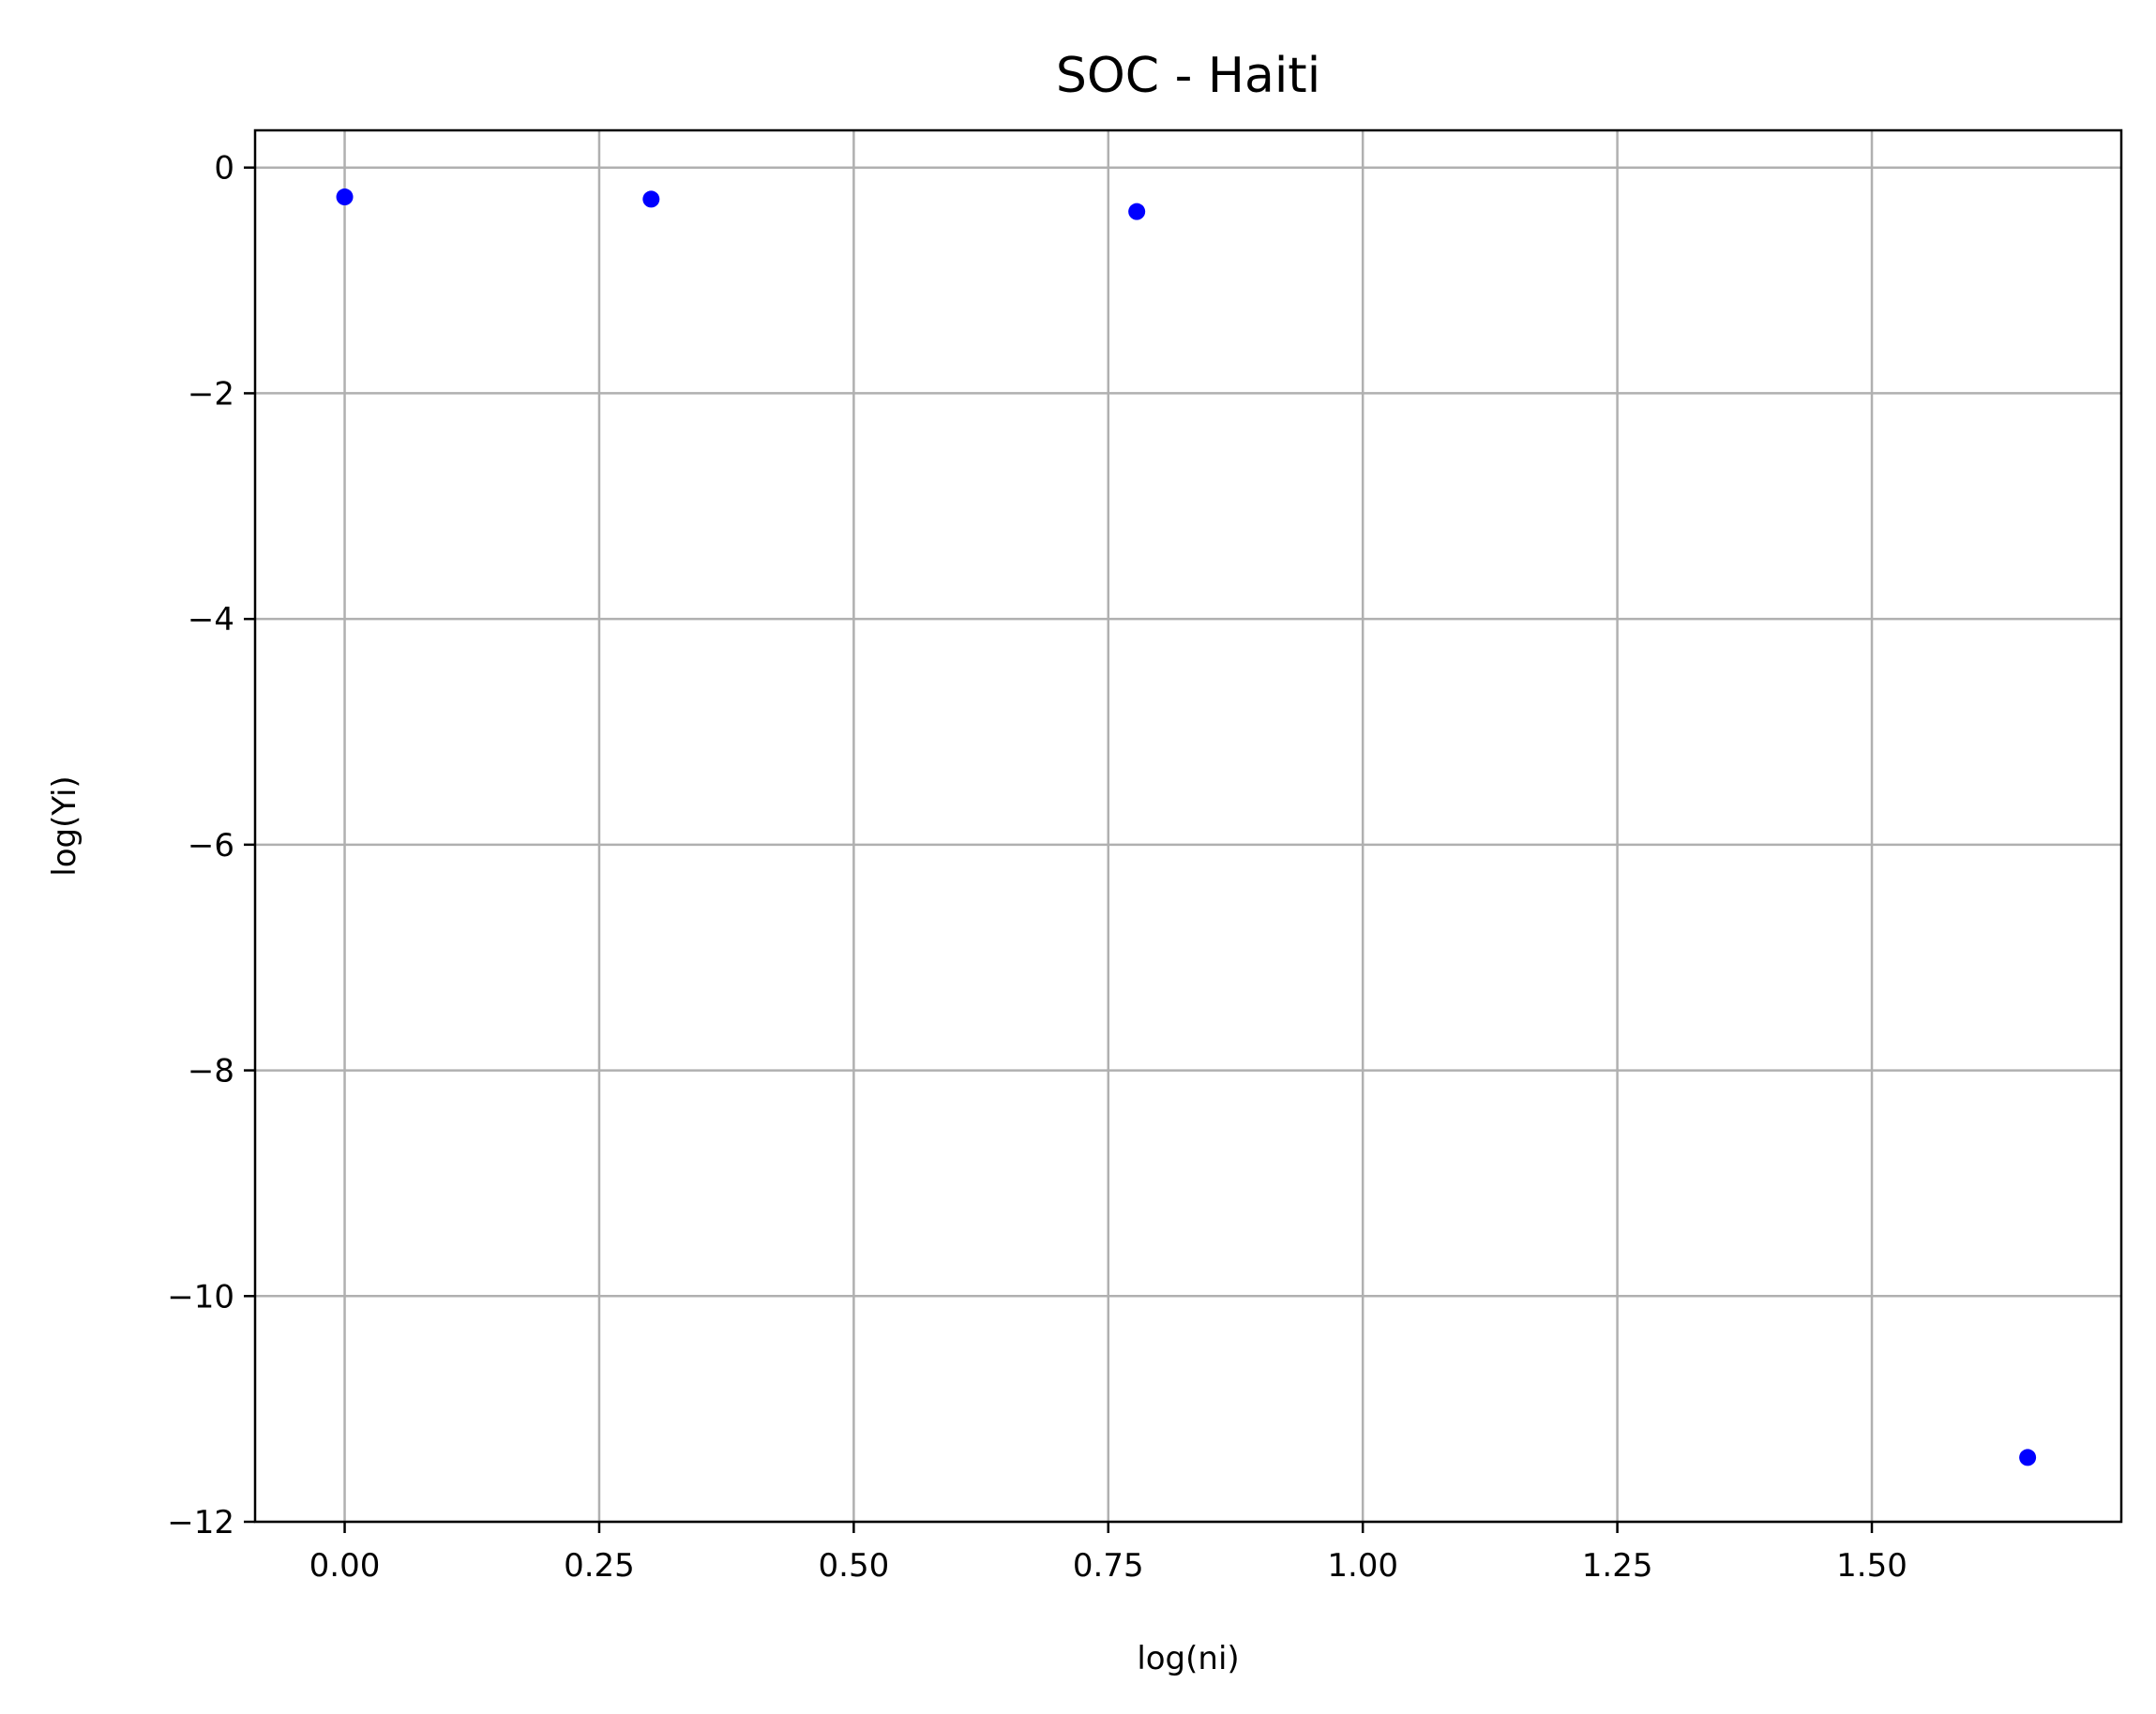 Image resolution: width=2156 pixels, height=1714 pixels. Describe the element at coordinates (201, 1297) in the screenshot. I see `y-tick-label: −10` at that location.